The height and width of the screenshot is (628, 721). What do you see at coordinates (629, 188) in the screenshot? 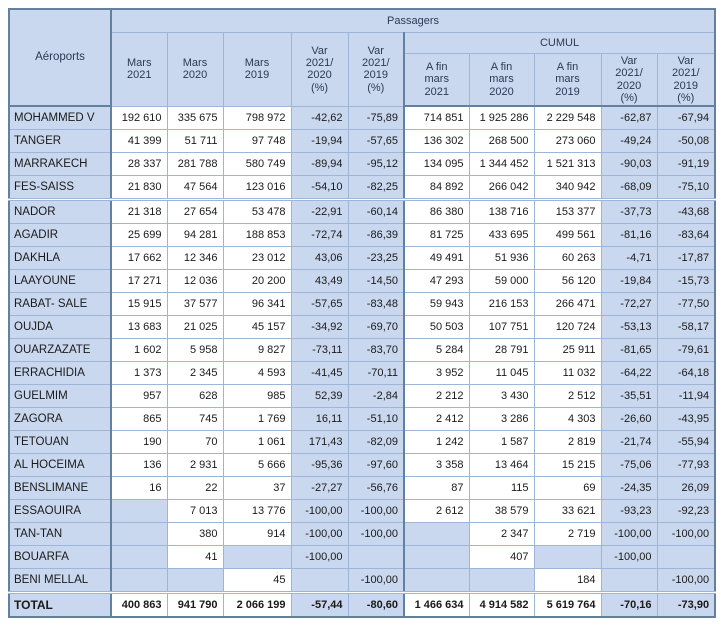
I see `value-cell: -68,09` at bounding box center [629, 188].